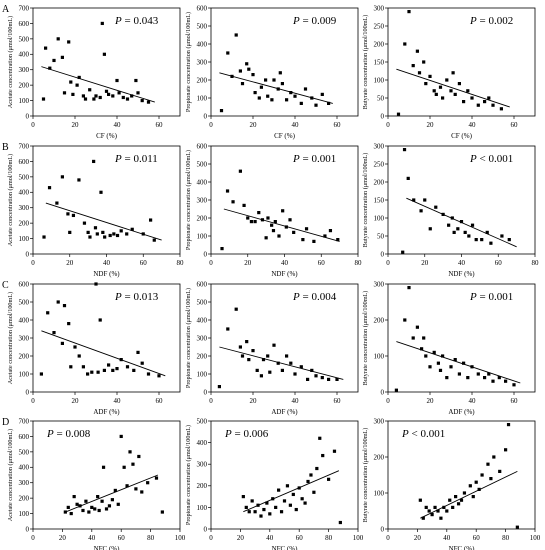 Image resolution: width=545 pixels, height=550 pixels. What do you see at coordinates (136, 297) in the screenshot?
I see `p-value-annotation: P = 0.013` at bounding box center [136, 297].